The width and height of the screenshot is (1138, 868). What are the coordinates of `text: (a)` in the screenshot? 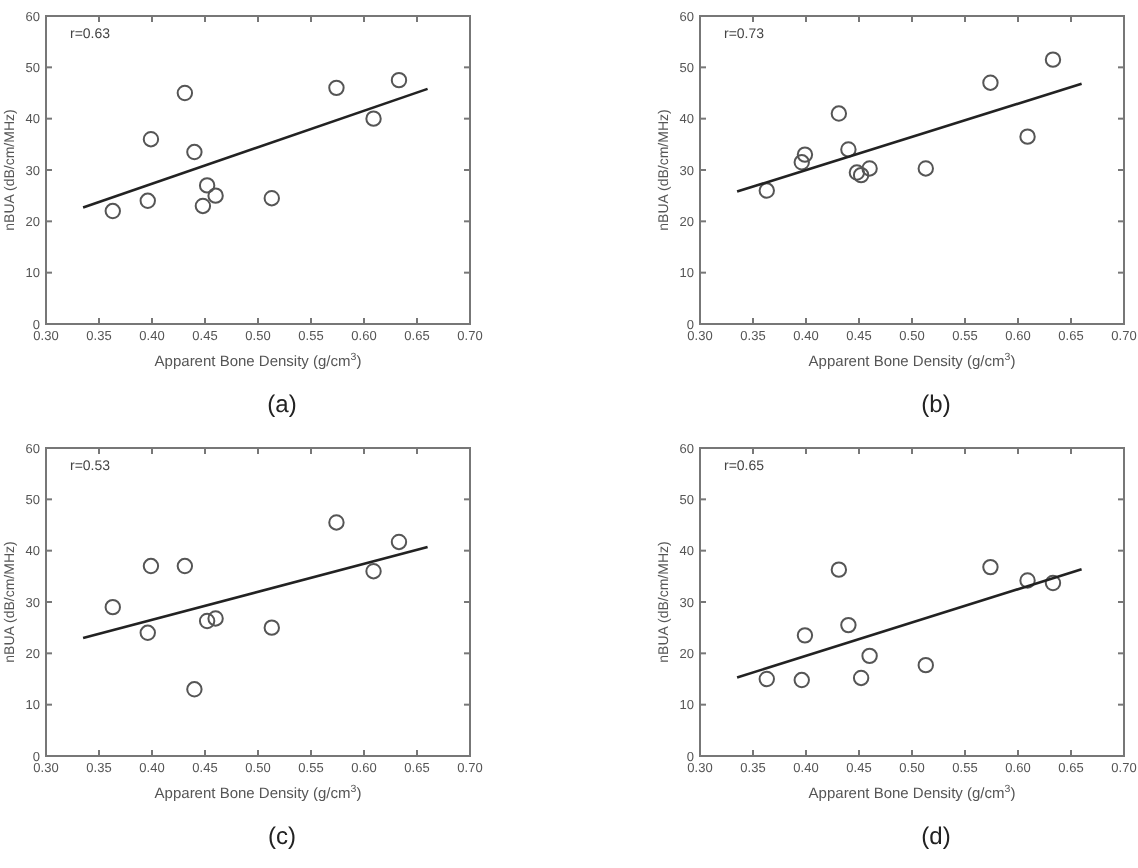 It's located at (282, 404).